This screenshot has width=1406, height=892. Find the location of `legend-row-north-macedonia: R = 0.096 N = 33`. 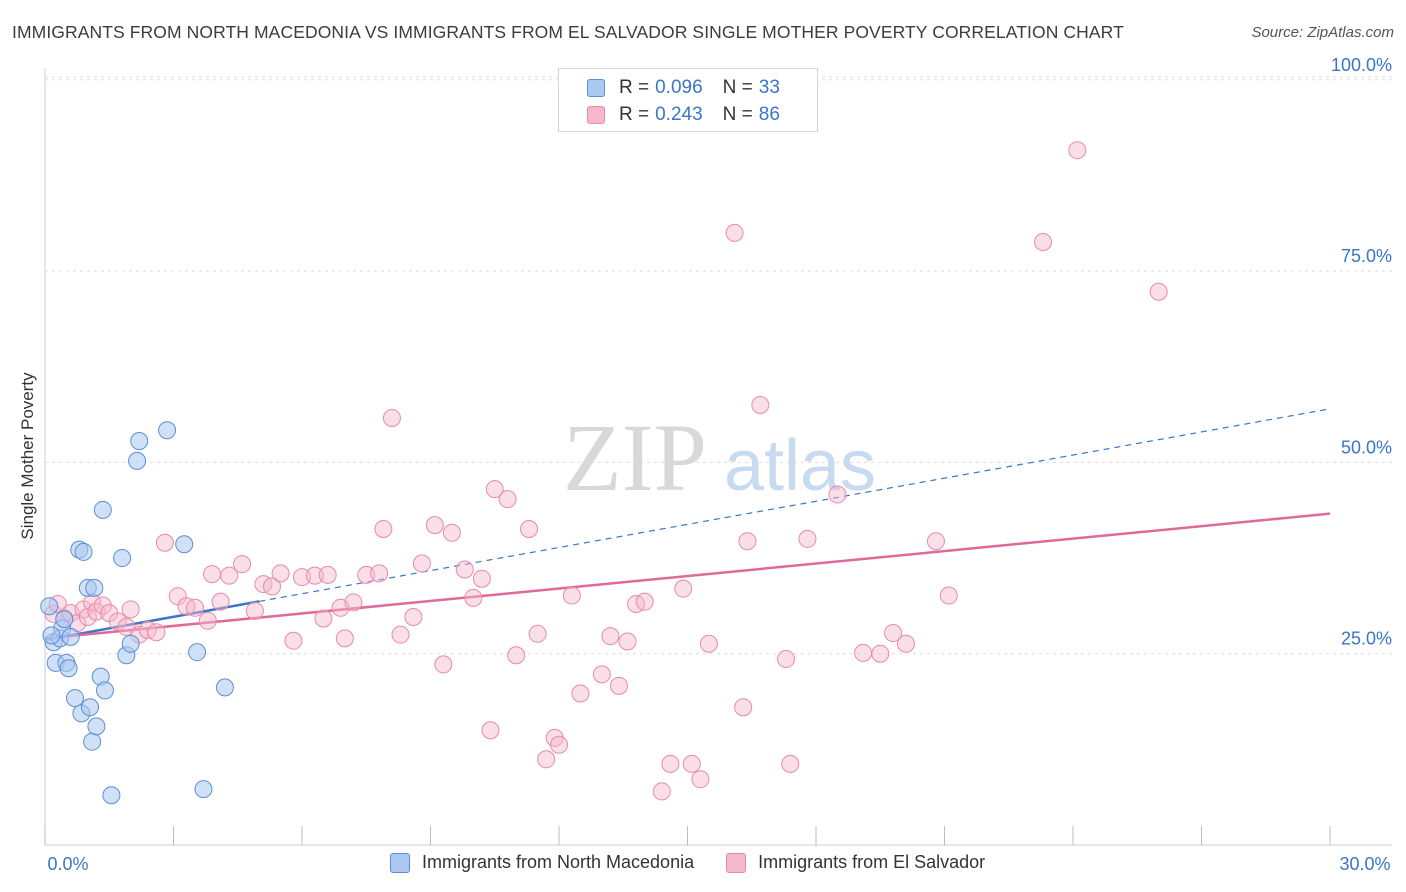

legend-row-north-macedonia: R = 0.096 N = 33 is located at coordinates (683, 88).